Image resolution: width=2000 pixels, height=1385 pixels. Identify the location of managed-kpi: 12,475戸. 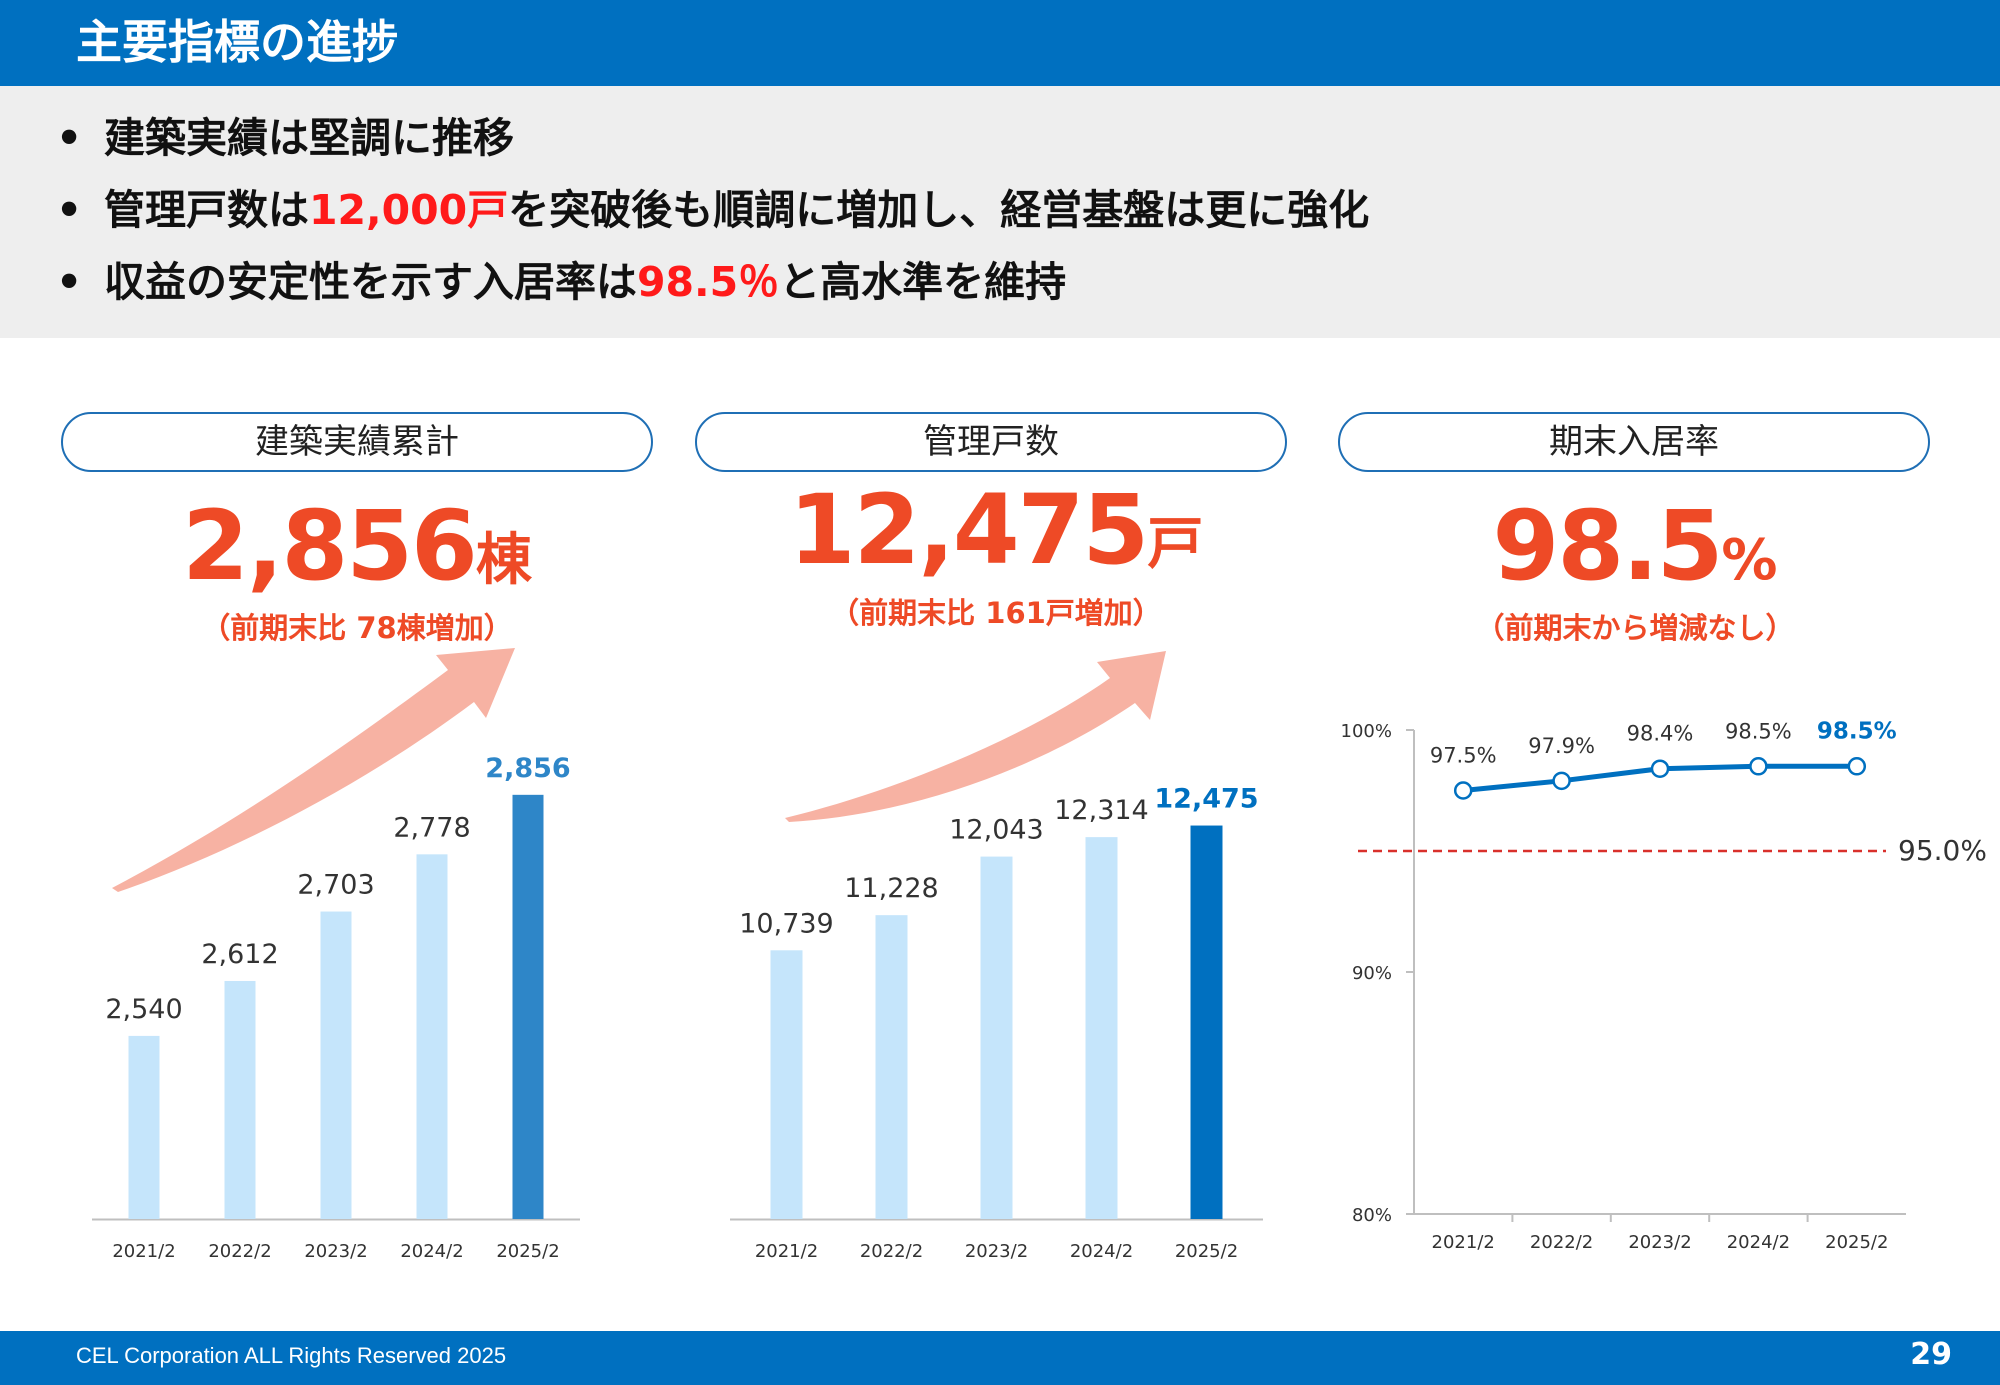
(996, 530).